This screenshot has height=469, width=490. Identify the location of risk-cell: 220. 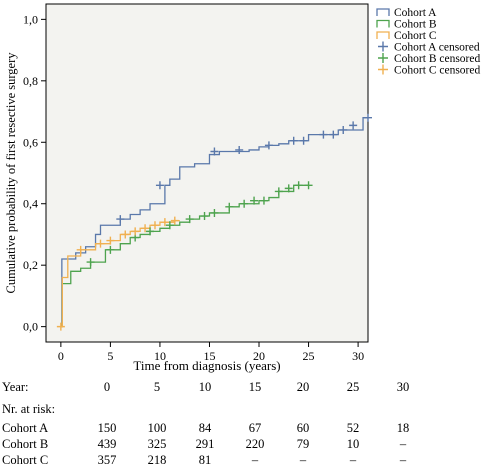
(255, 444).